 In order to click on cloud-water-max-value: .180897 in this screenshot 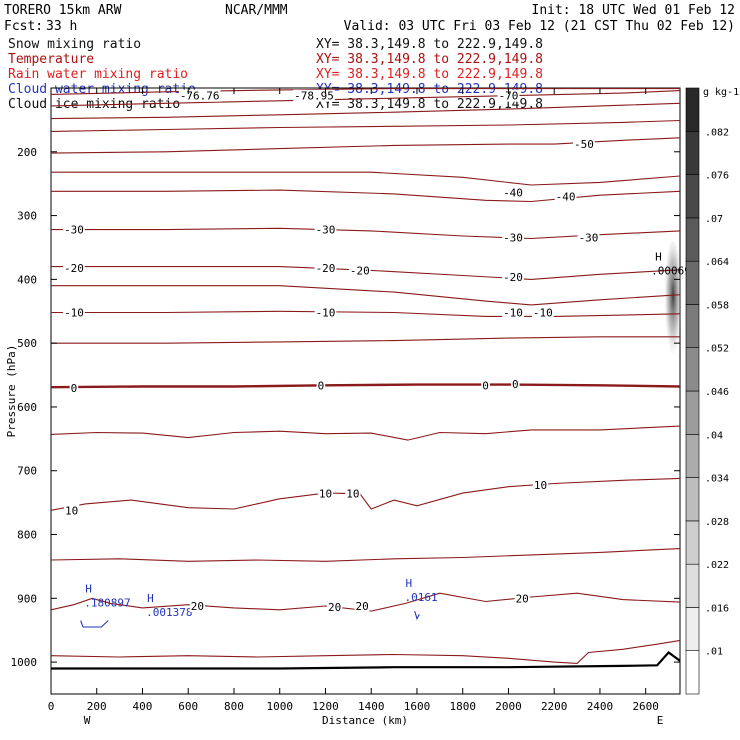, I will do `click(107, 602)`.